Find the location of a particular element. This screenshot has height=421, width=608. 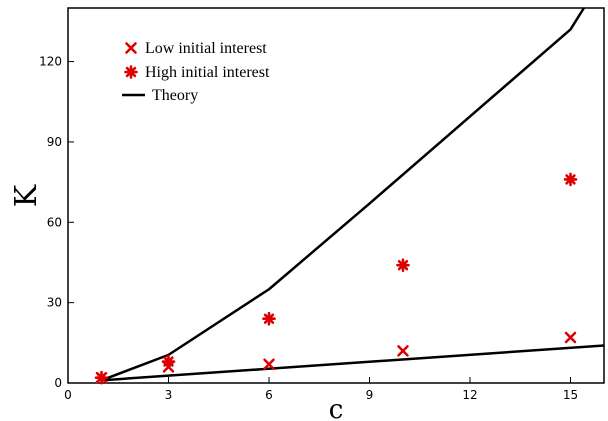

legend-marker-low is located at coordinates (131, 48).